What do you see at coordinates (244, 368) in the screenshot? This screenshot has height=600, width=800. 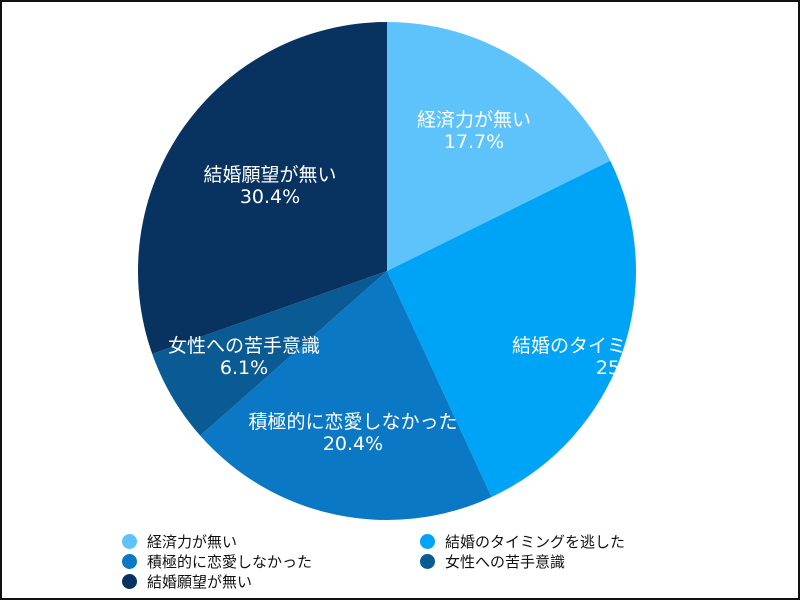 I see `slice-value-women-aversion: 6.1%` at bounding box center [244, 368].